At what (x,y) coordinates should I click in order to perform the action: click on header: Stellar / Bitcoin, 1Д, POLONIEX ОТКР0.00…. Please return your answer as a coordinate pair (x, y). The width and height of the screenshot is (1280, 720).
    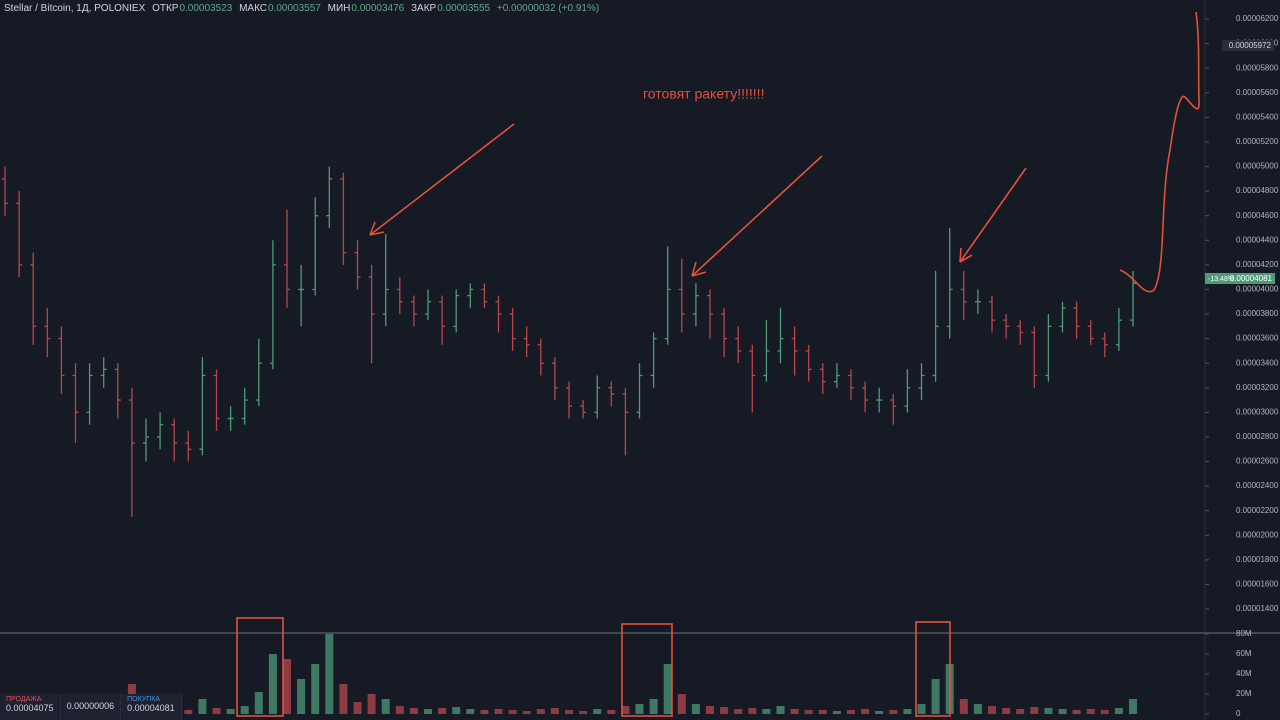
    Looking at the image, I should click on (303, 8).